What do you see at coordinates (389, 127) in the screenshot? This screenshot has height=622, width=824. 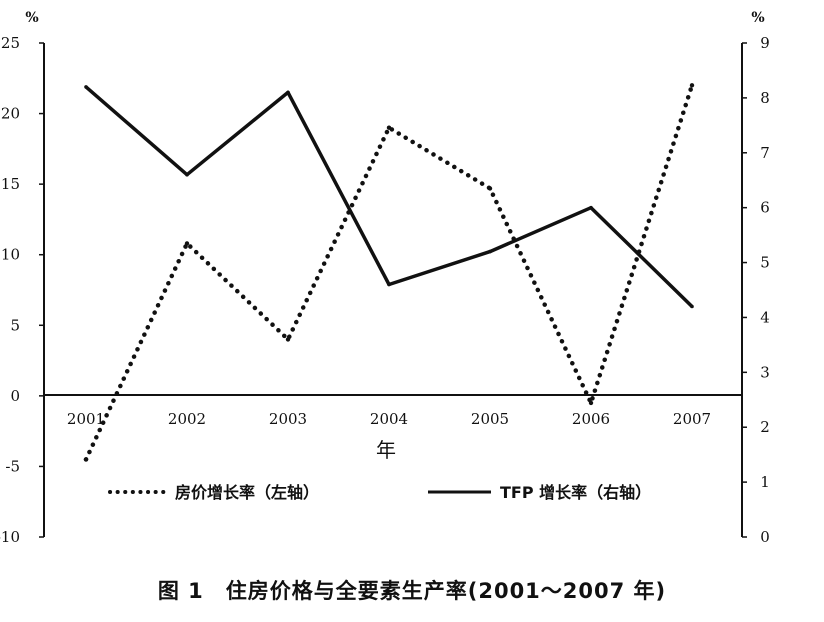 I see `house-price-point-2004` at bounding box center [389, 127].